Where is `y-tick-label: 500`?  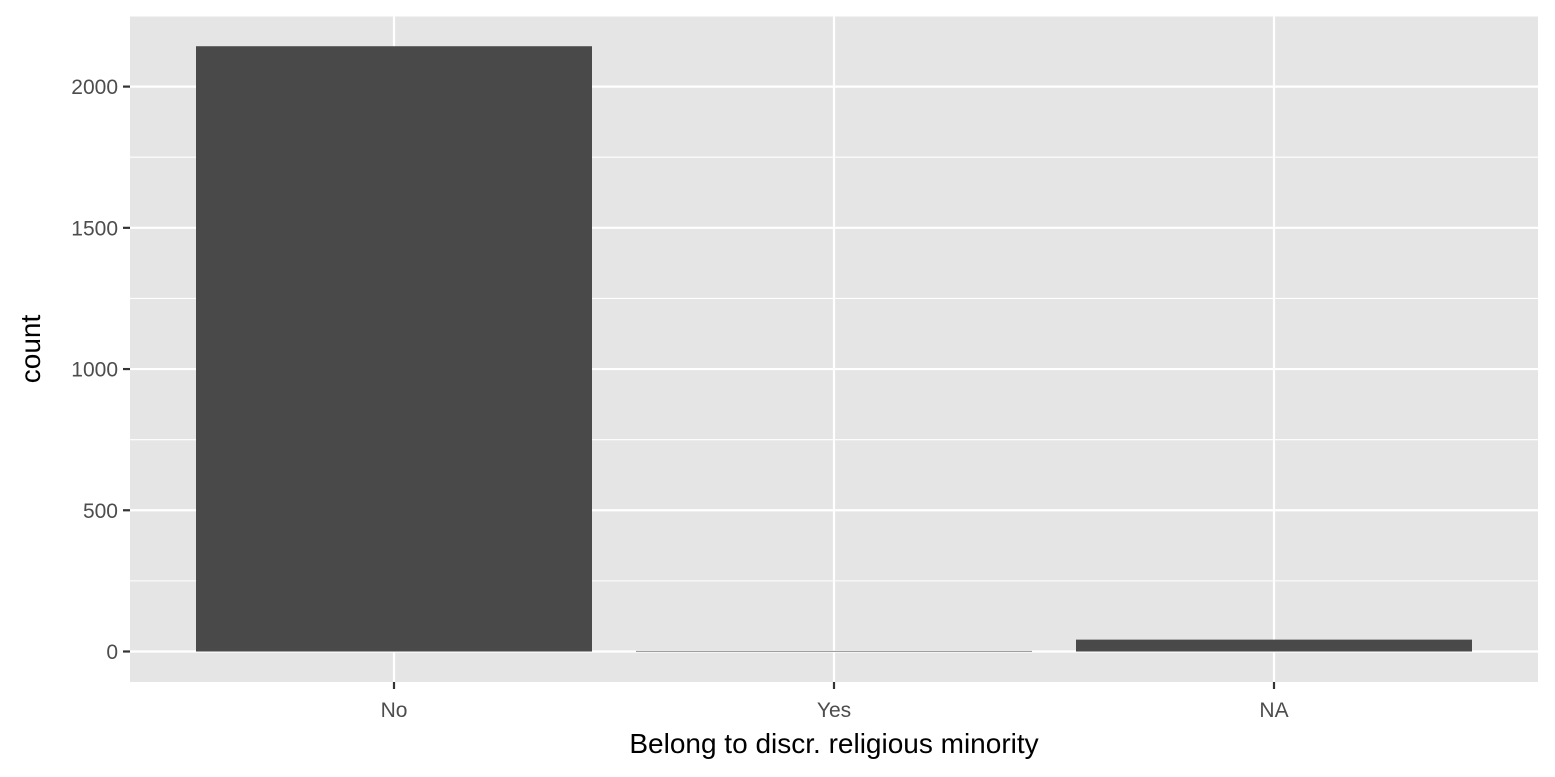 y-tick-label: 500 is located at coordinates (100, 511).